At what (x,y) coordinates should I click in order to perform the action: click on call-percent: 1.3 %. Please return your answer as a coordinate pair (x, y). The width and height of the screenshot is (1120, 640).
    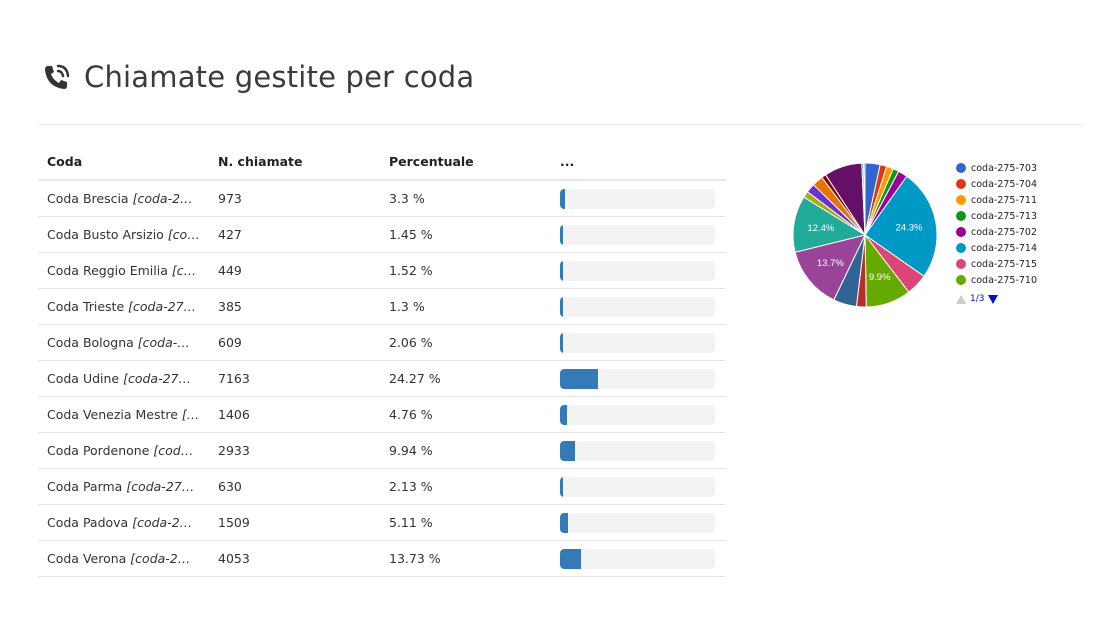
    Looking at the image, I should click on (465, 306).